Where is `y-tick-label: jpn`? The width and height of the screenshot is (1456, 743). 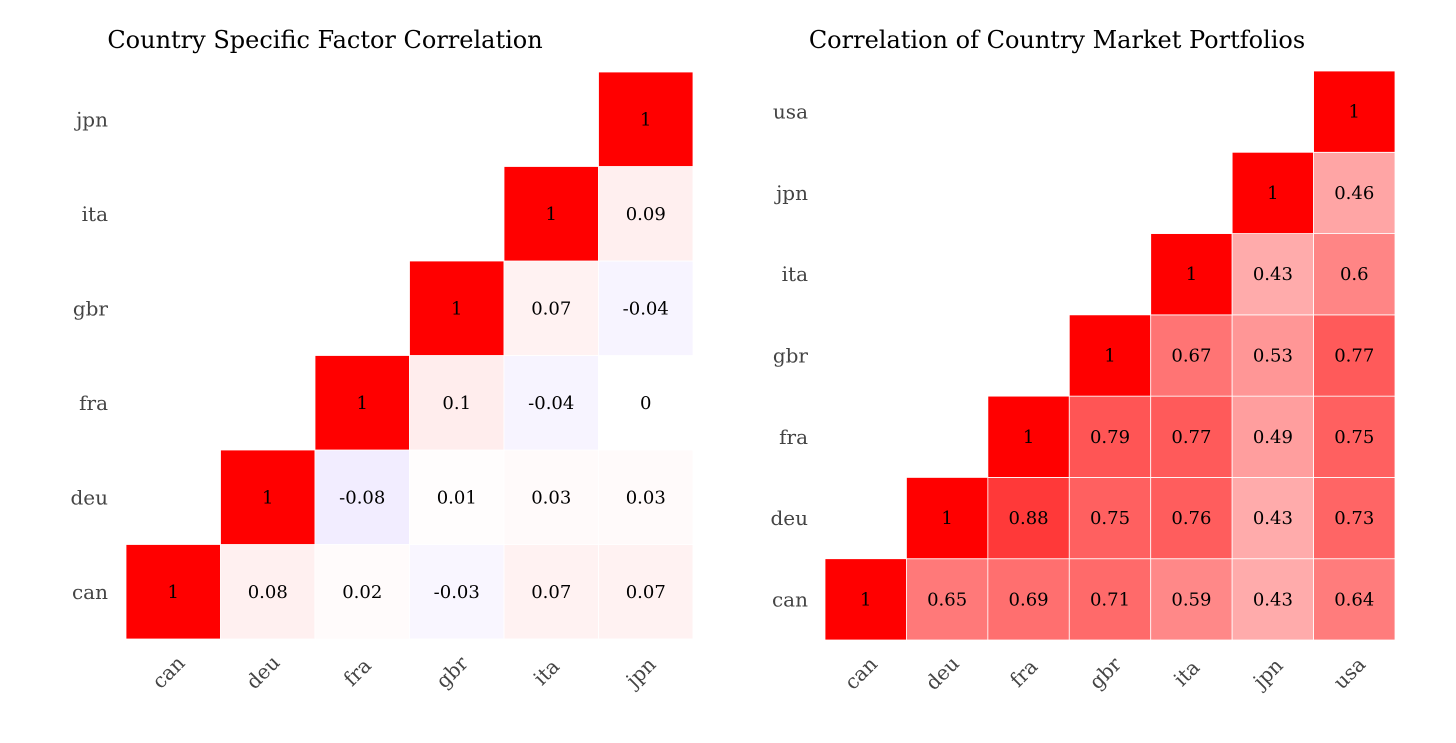 y-tick-label: jpn is located at coordinates (791, 193).